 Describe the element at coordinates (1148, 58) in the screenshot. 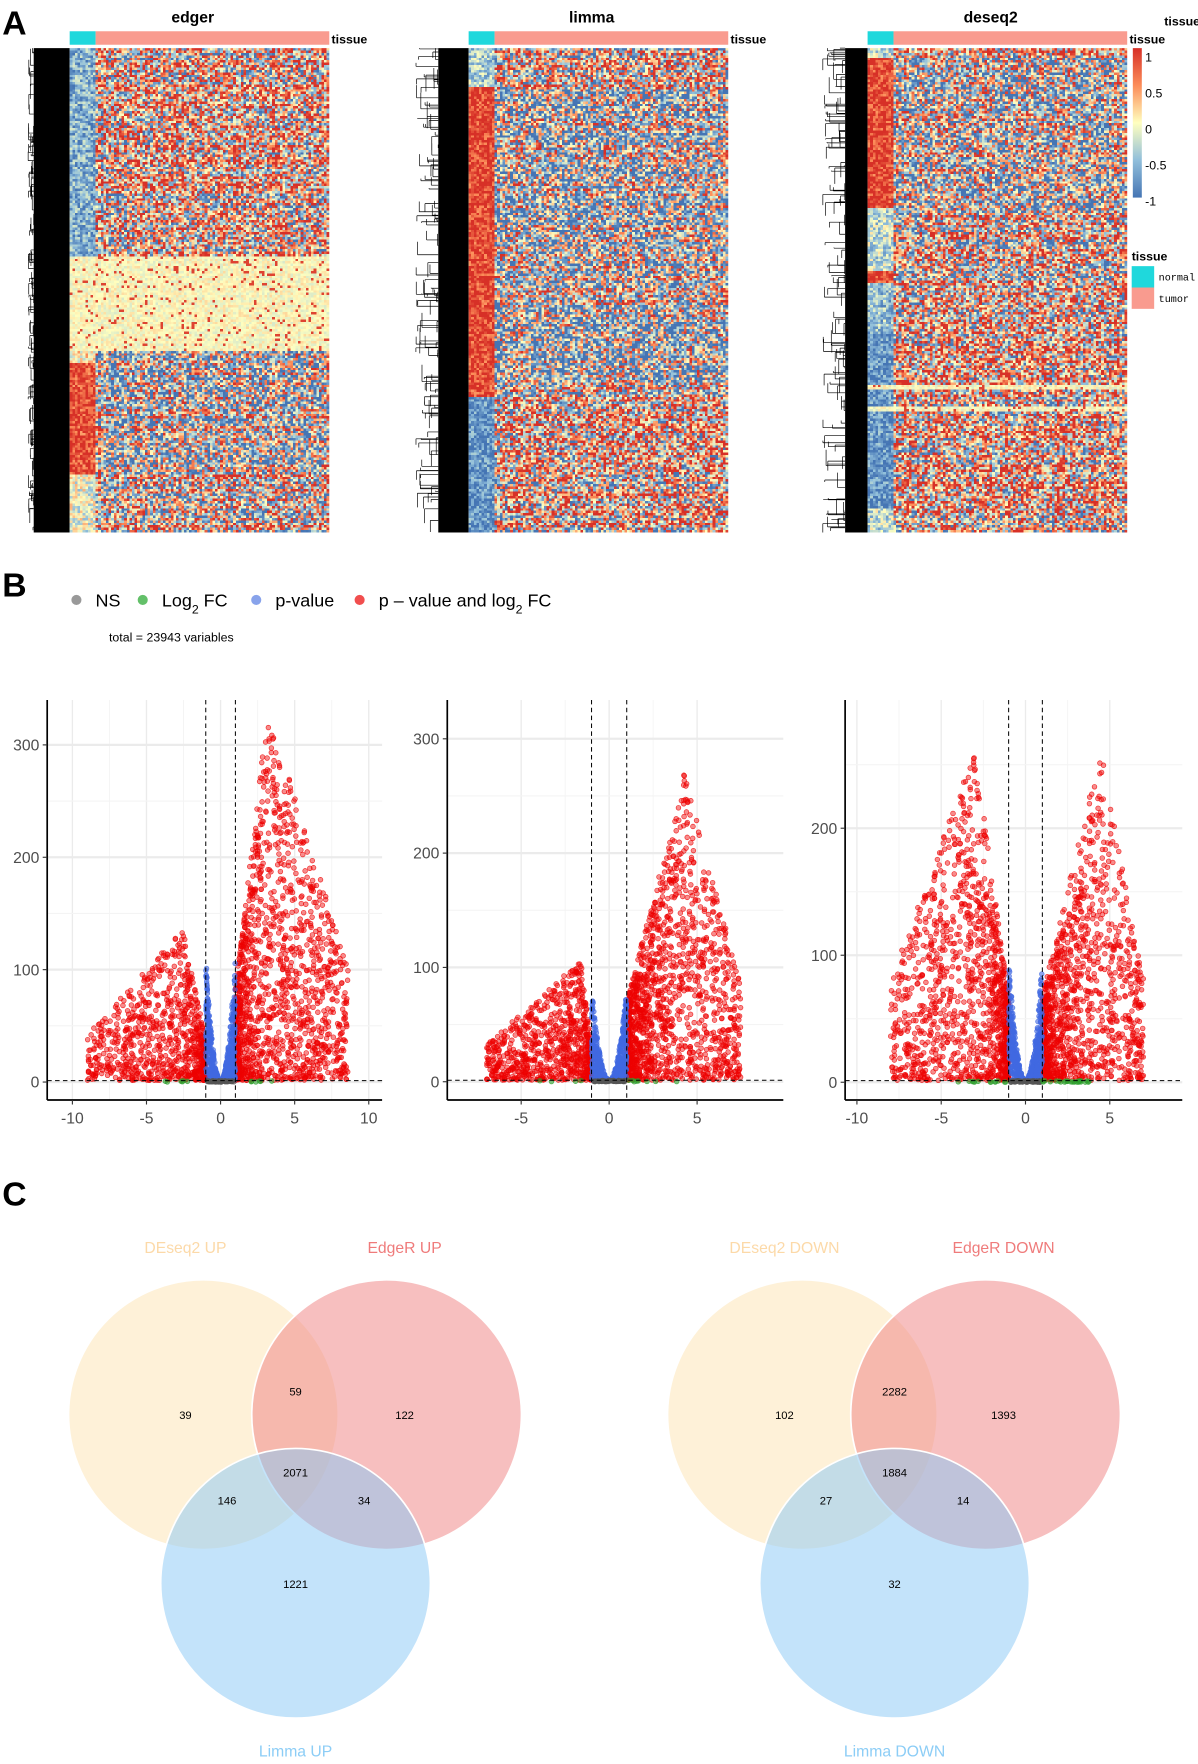

I see `colorbar-tick: 1` at that location.